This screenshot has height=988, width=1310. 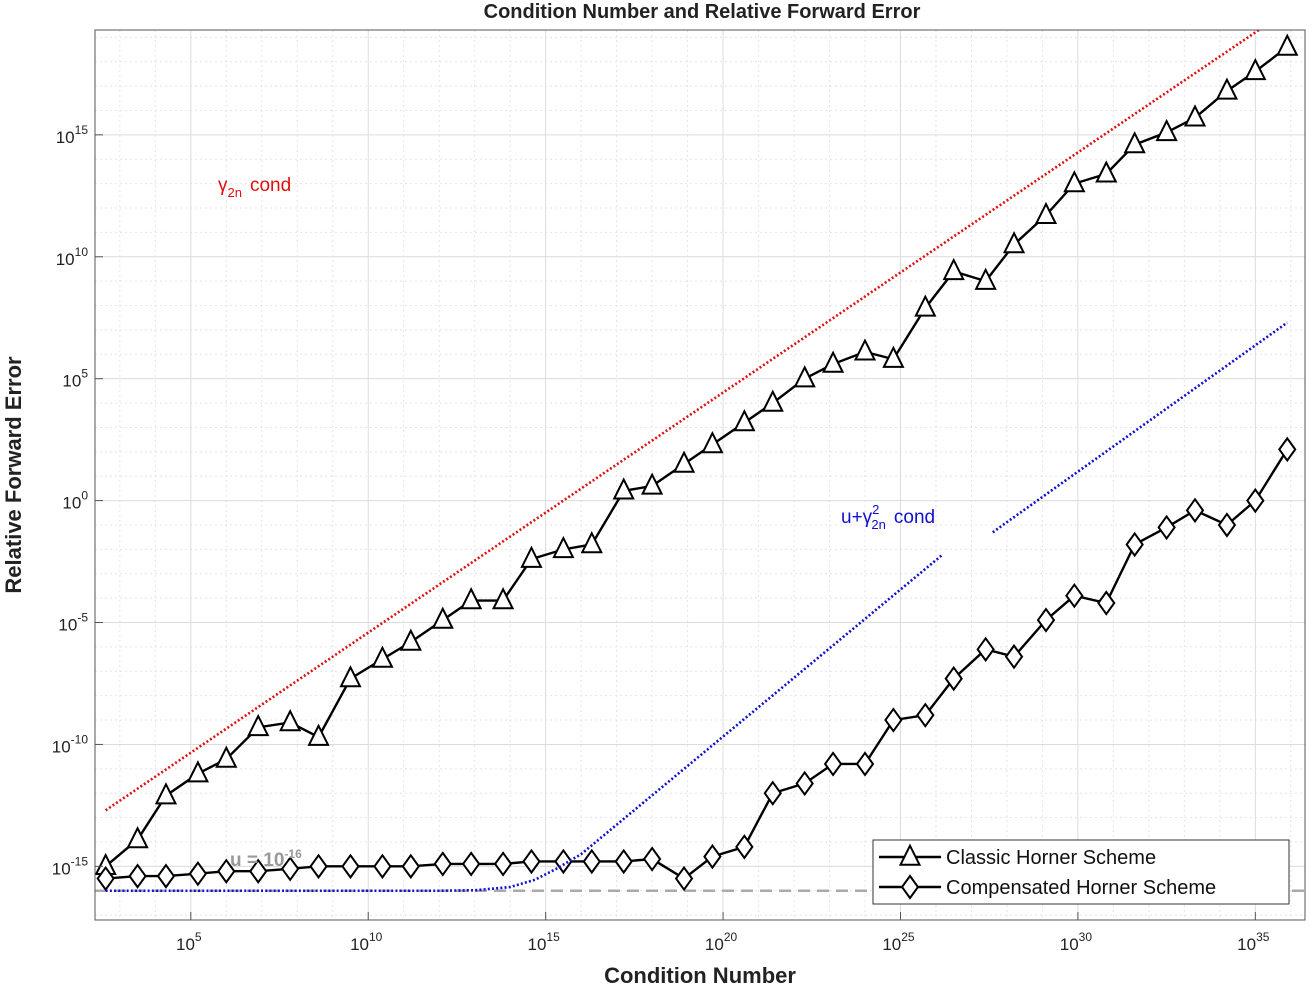 I want to click on legend-item: Compensated Horner Scheme, so click(x=1047, y=887).